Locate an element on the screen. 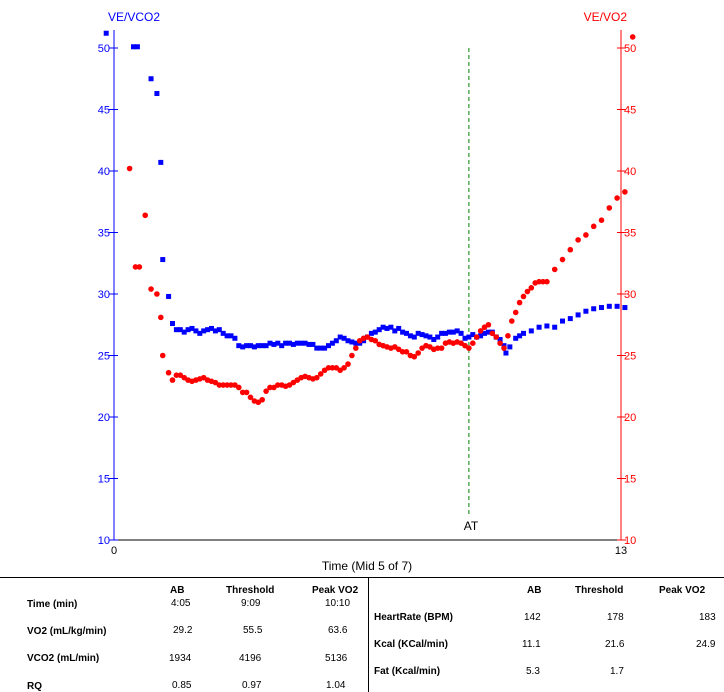 The width and height of the screenshot is (724, 692). cell-time-peak: 10:10 is located at coordinates (338, 603).